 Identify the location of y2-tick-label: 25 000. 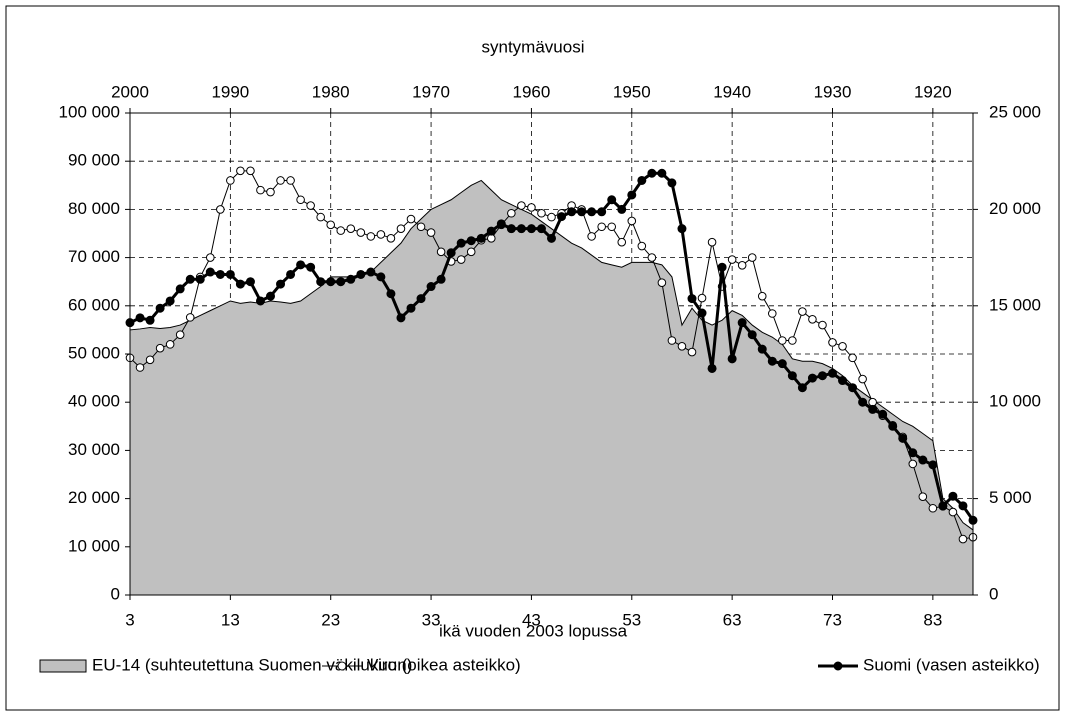
(1015, 111).